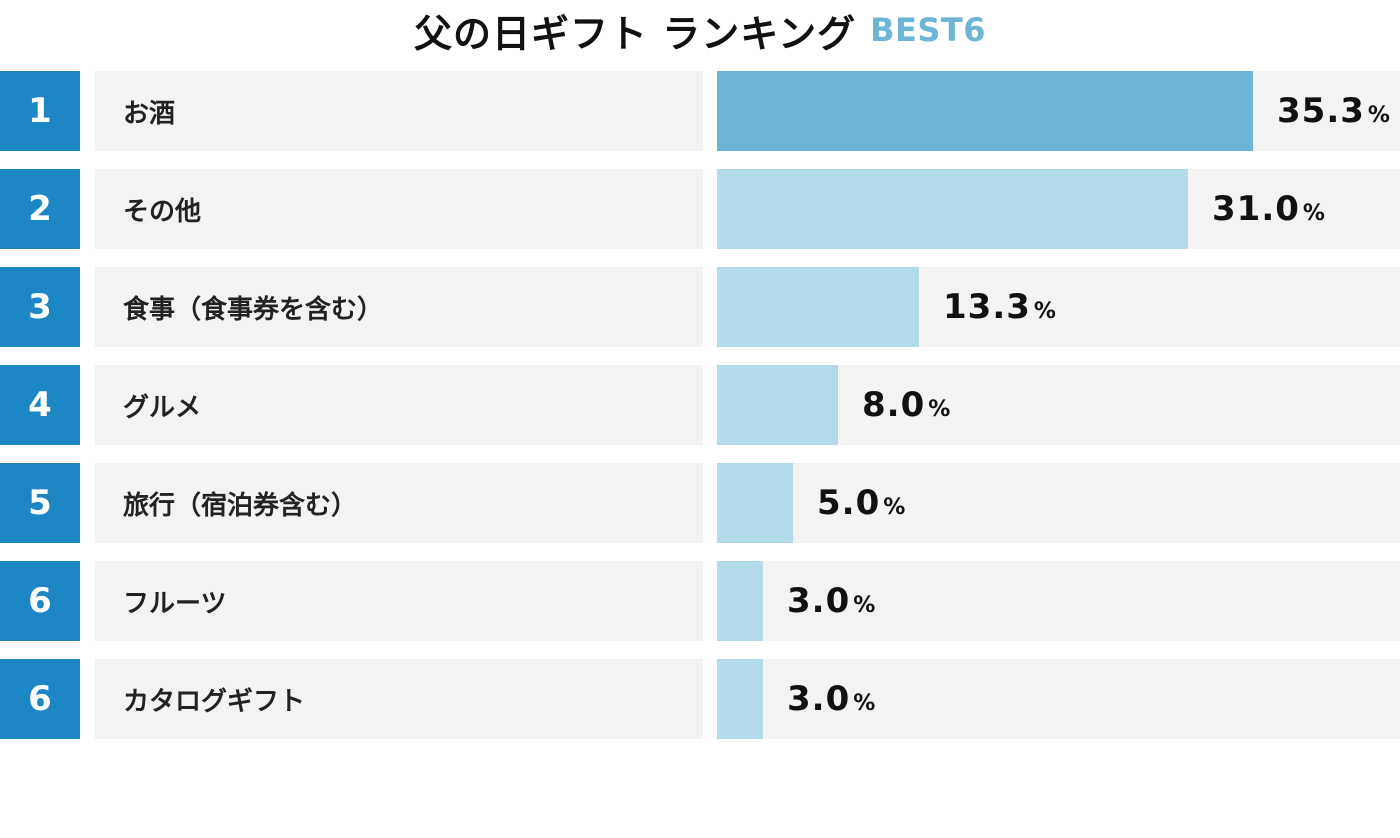 The image size is (1400, 838). I want to click on ranking-row: 1 お酒 35.3%, so click(700, 111).